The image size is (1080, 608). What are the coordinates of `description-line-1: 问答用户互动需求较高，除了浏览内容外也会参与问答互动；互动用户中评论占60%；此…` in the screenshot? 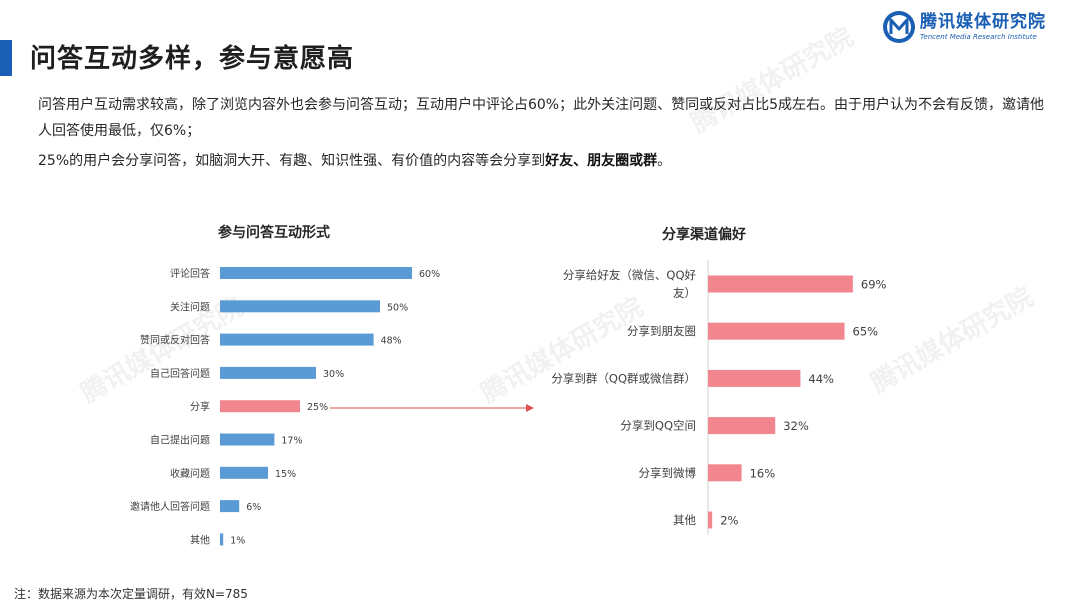 It's located at (541, 118).